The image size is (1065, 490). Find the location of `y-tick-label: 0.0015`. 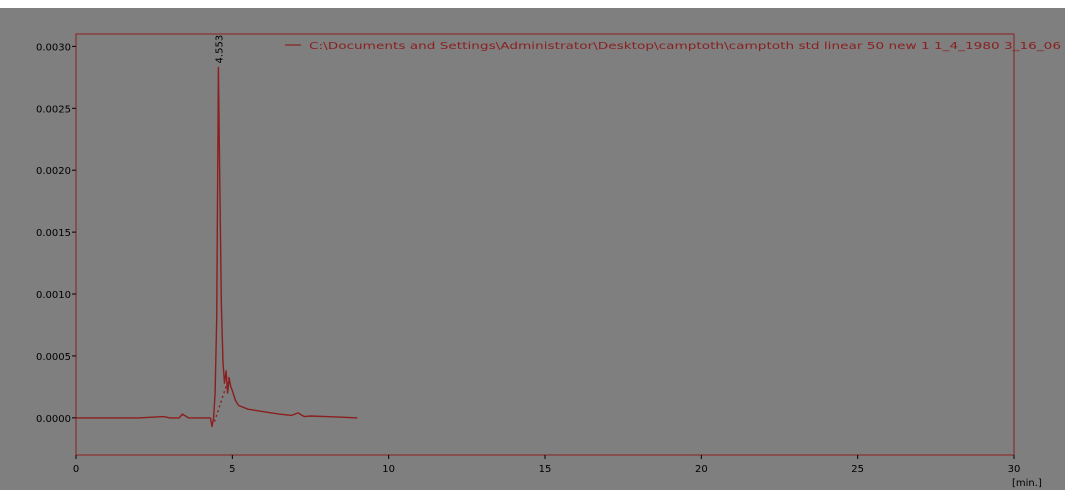

y-tick-label: 0.0015 is located at coordinates (53, 233).